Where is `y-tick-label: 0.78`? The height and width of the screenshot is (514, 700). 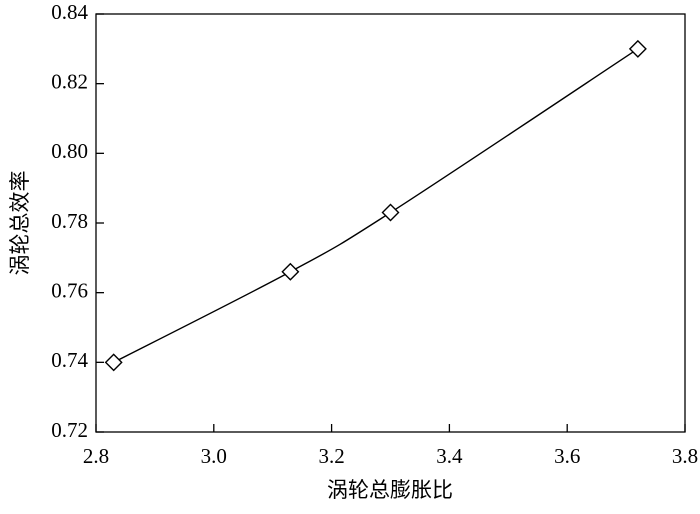 y-tick-label: 0.78 is located at coordinates (69, 221).